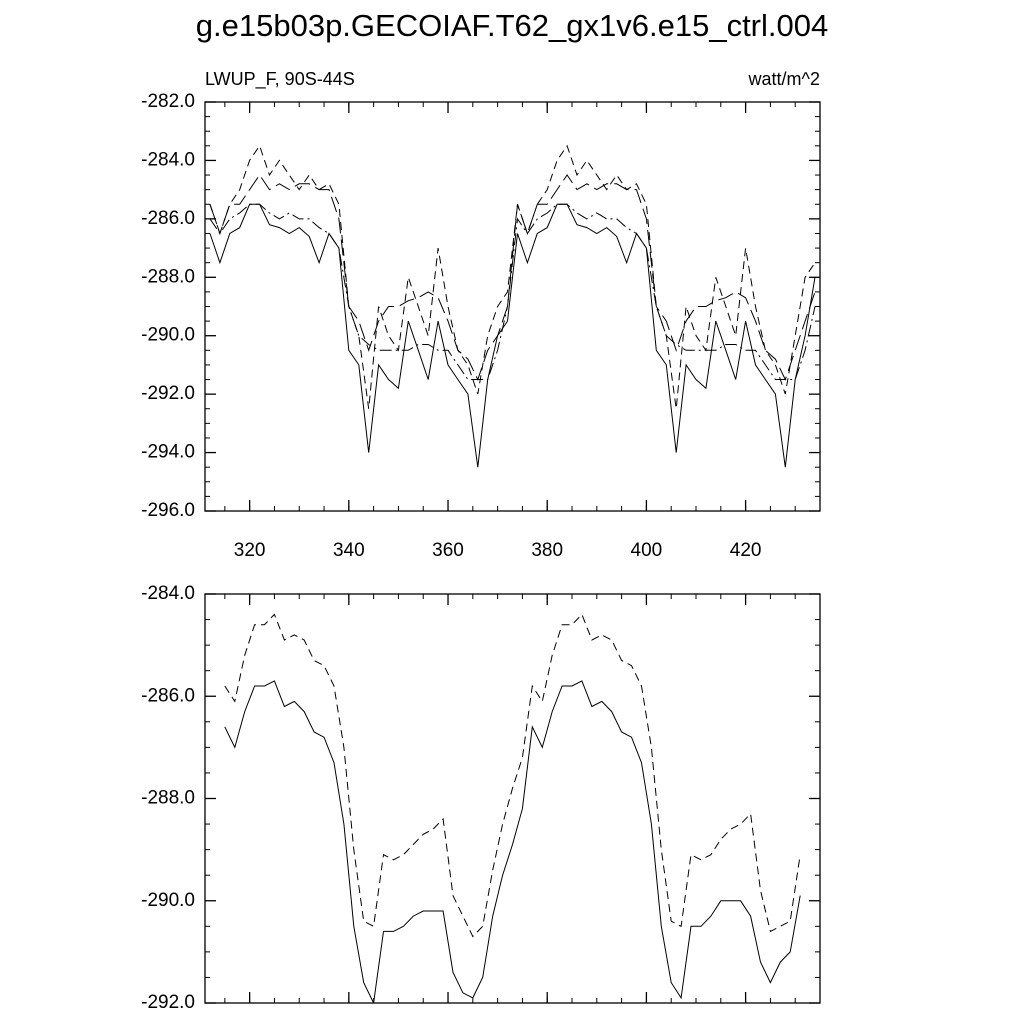  Describe the element at coordinates (647, 550) in the screenshot. I see `x-tick-label: 400` at that location.